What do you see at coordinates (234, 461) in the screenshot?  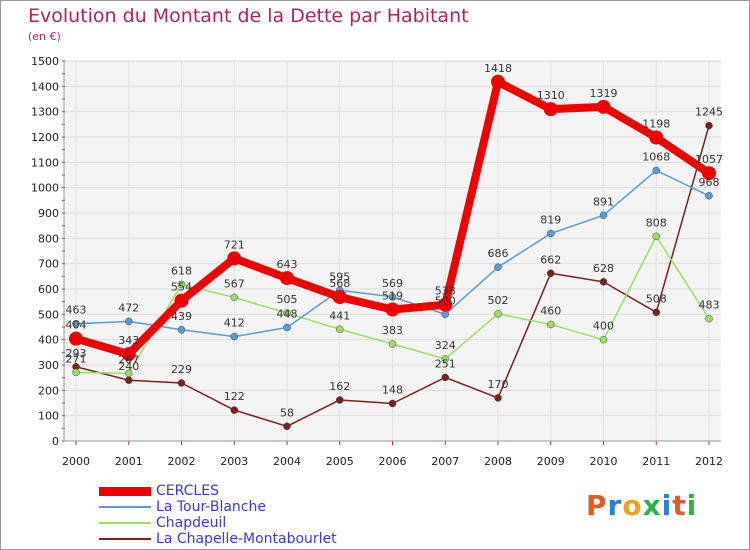 I see `x-tick-label: 2003` at bounding box center [234, 461].